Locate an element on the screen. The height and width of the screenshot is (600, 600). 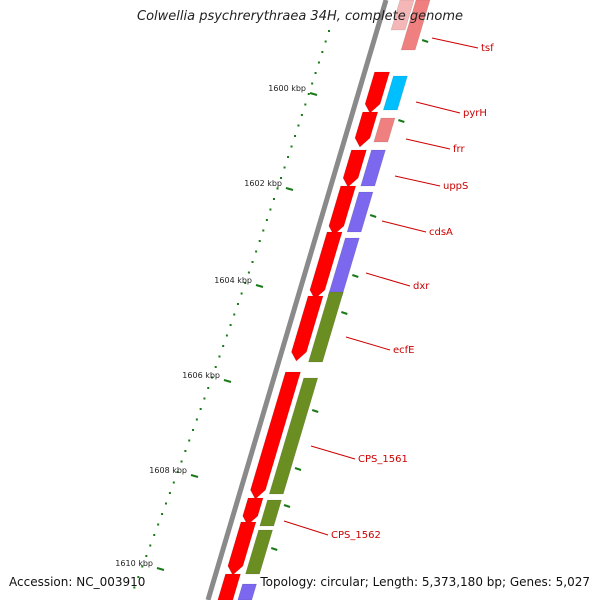
cdsA-gene is located at coordinates (360, 212).